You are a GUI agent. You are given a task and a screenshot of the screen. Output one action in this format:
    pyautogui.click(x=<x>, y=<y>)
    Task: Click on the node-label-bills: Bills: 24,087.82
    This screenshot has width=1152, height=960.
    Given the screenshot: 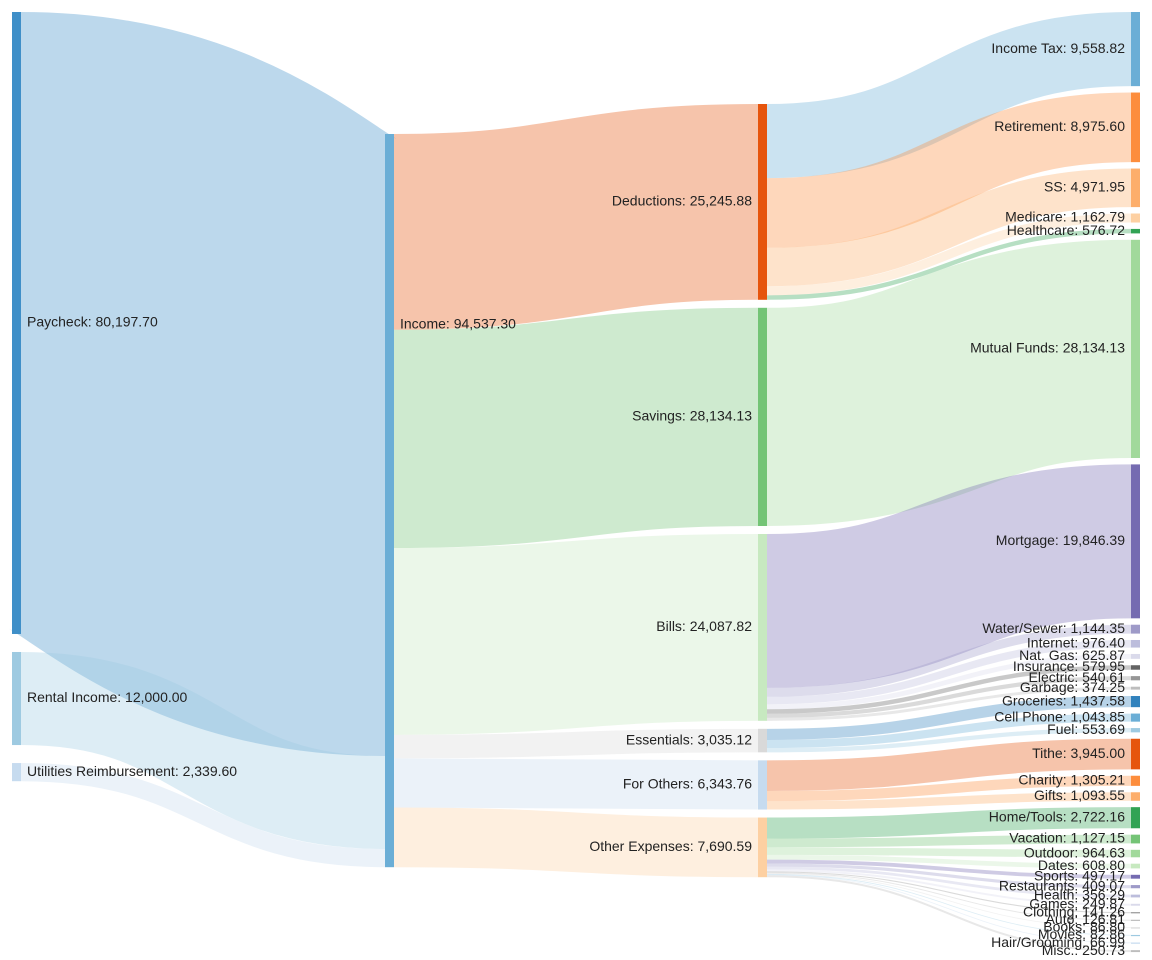 What is the action you would take?
    pyautogui.click(x=704, y=626)
    